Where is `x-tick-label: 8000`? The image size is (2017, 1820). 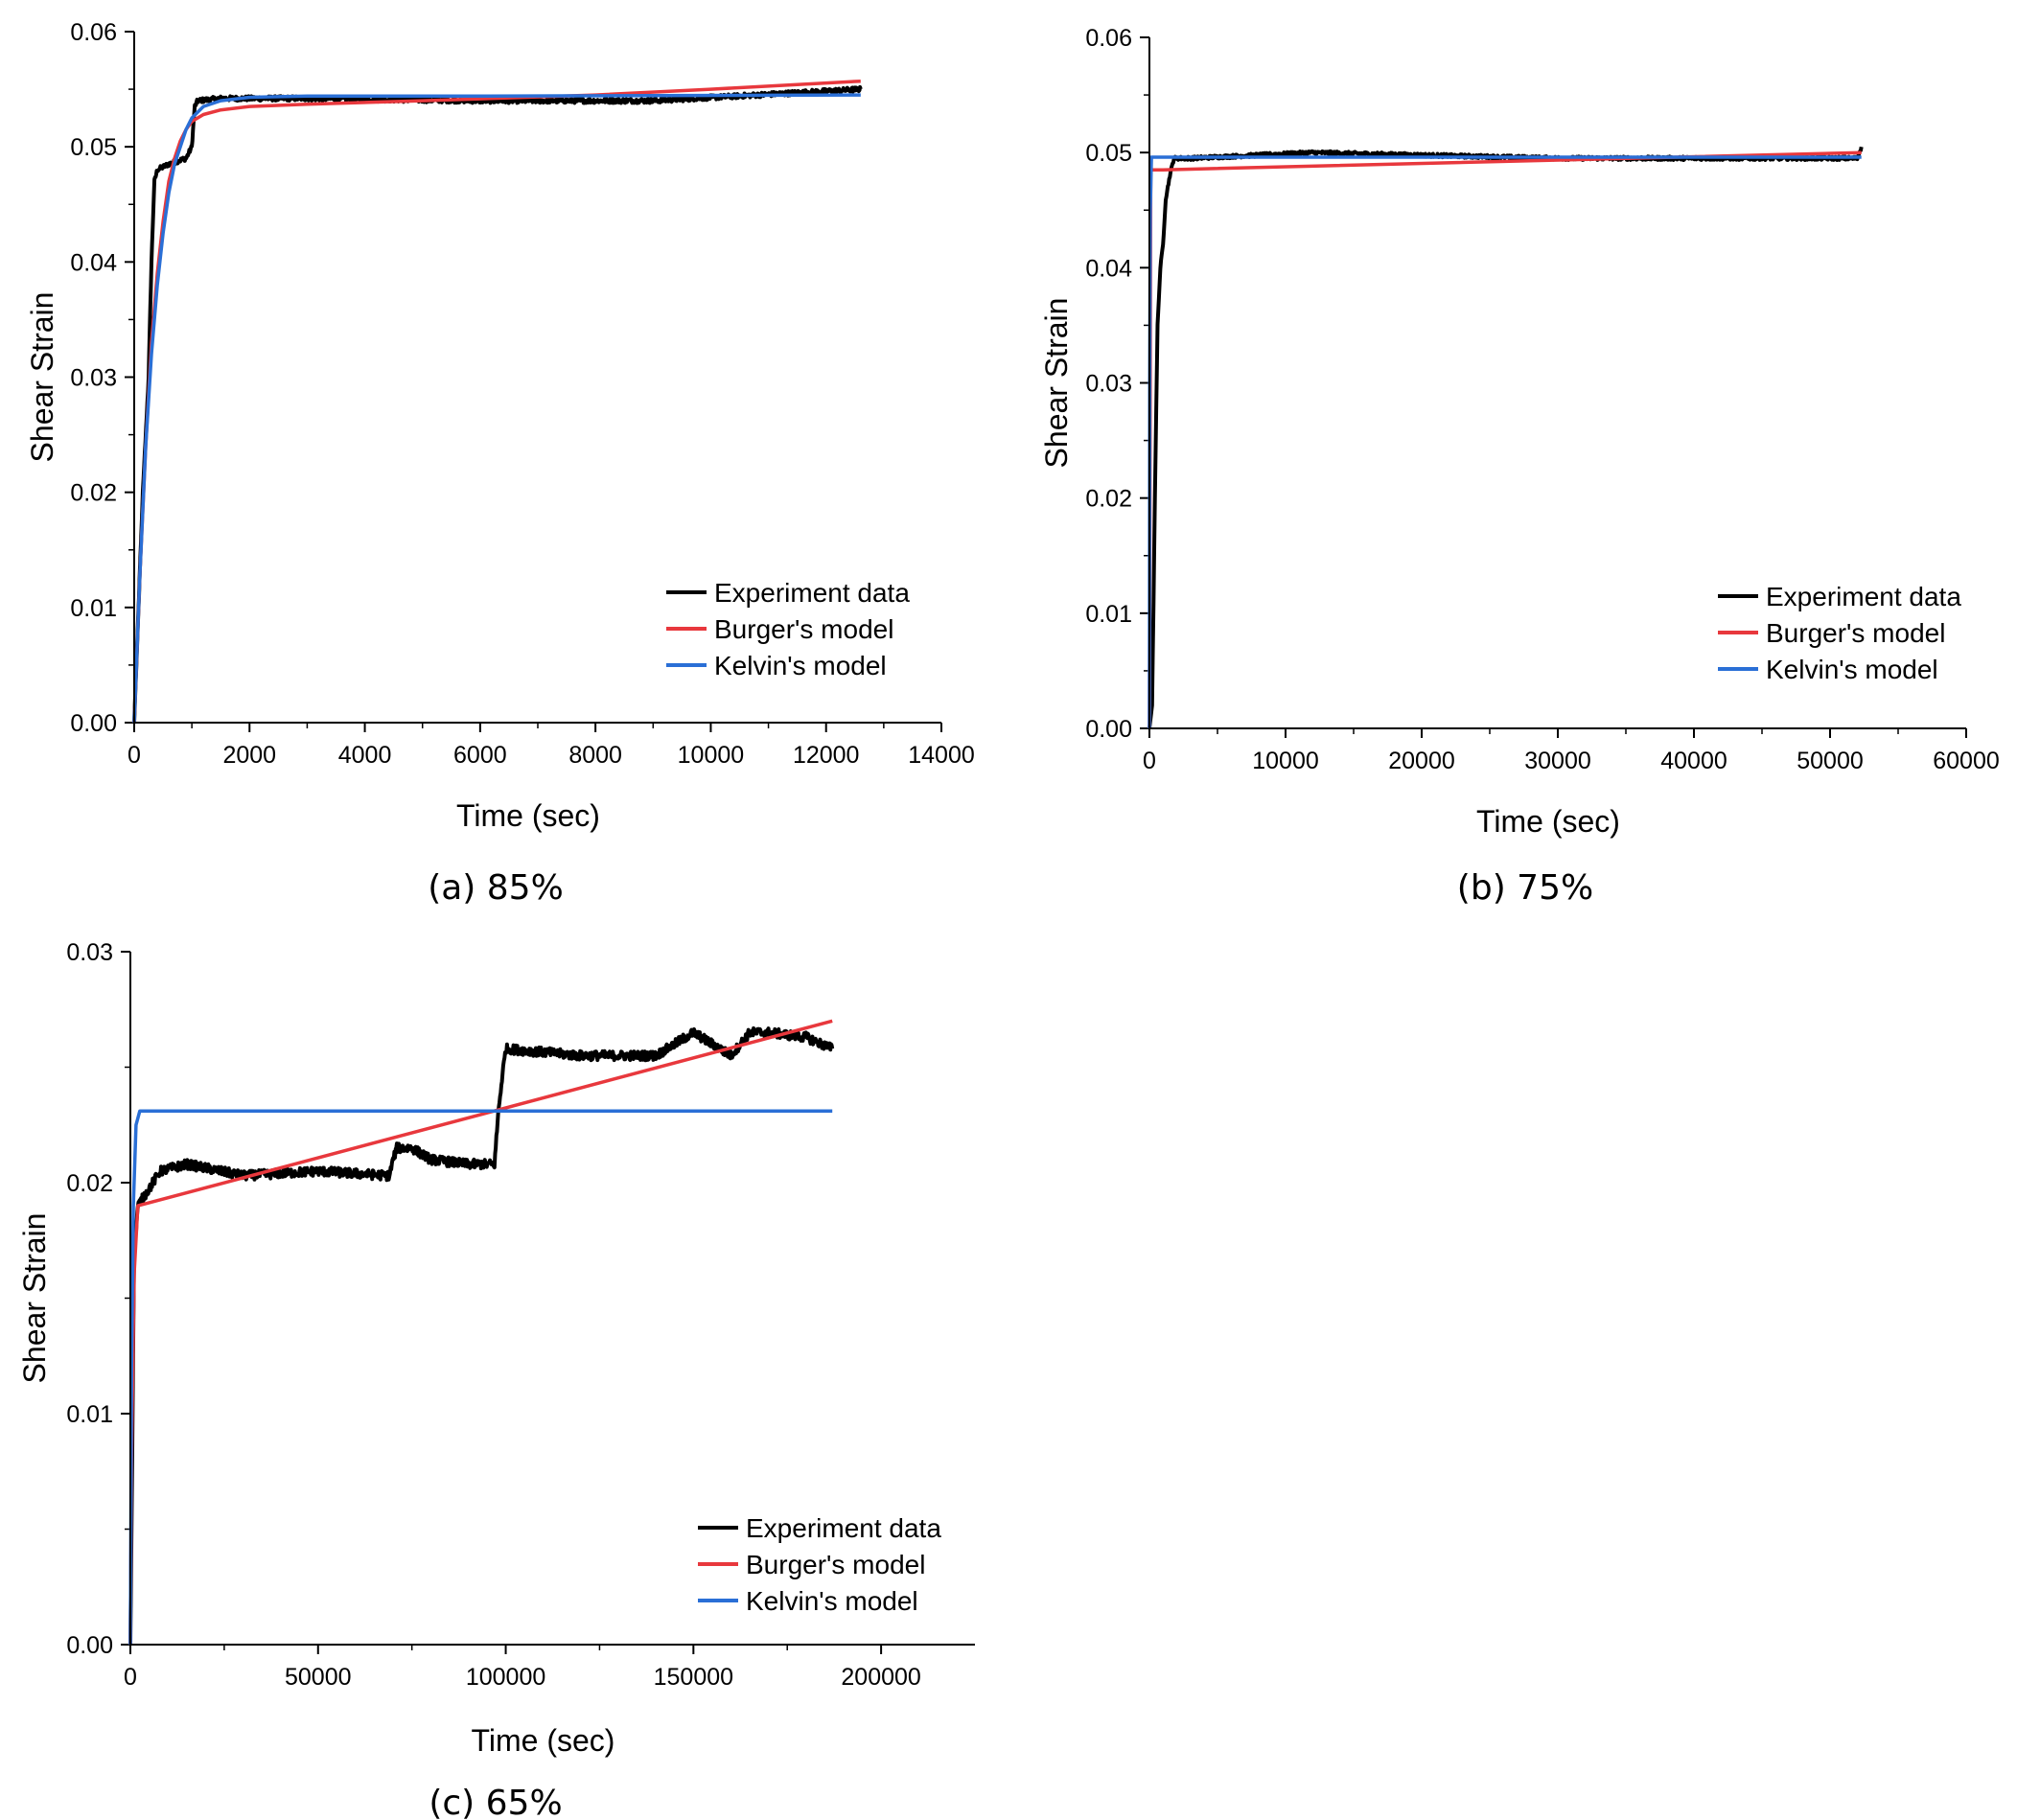 x-tick-label: 8000 is located at coordinates (595, 755).